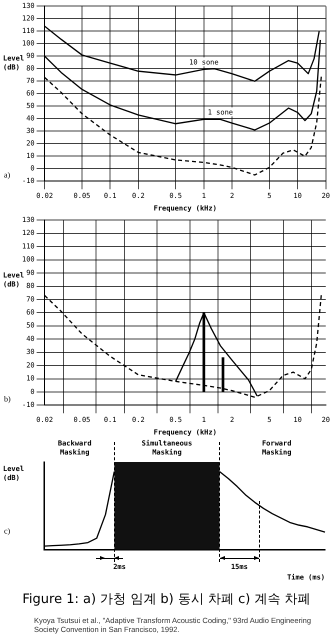 The image size is (333, 640). What do you see at coordinates (7, 531) in the screenshot?
I see `text: c)` at bounding box center [7, 531].